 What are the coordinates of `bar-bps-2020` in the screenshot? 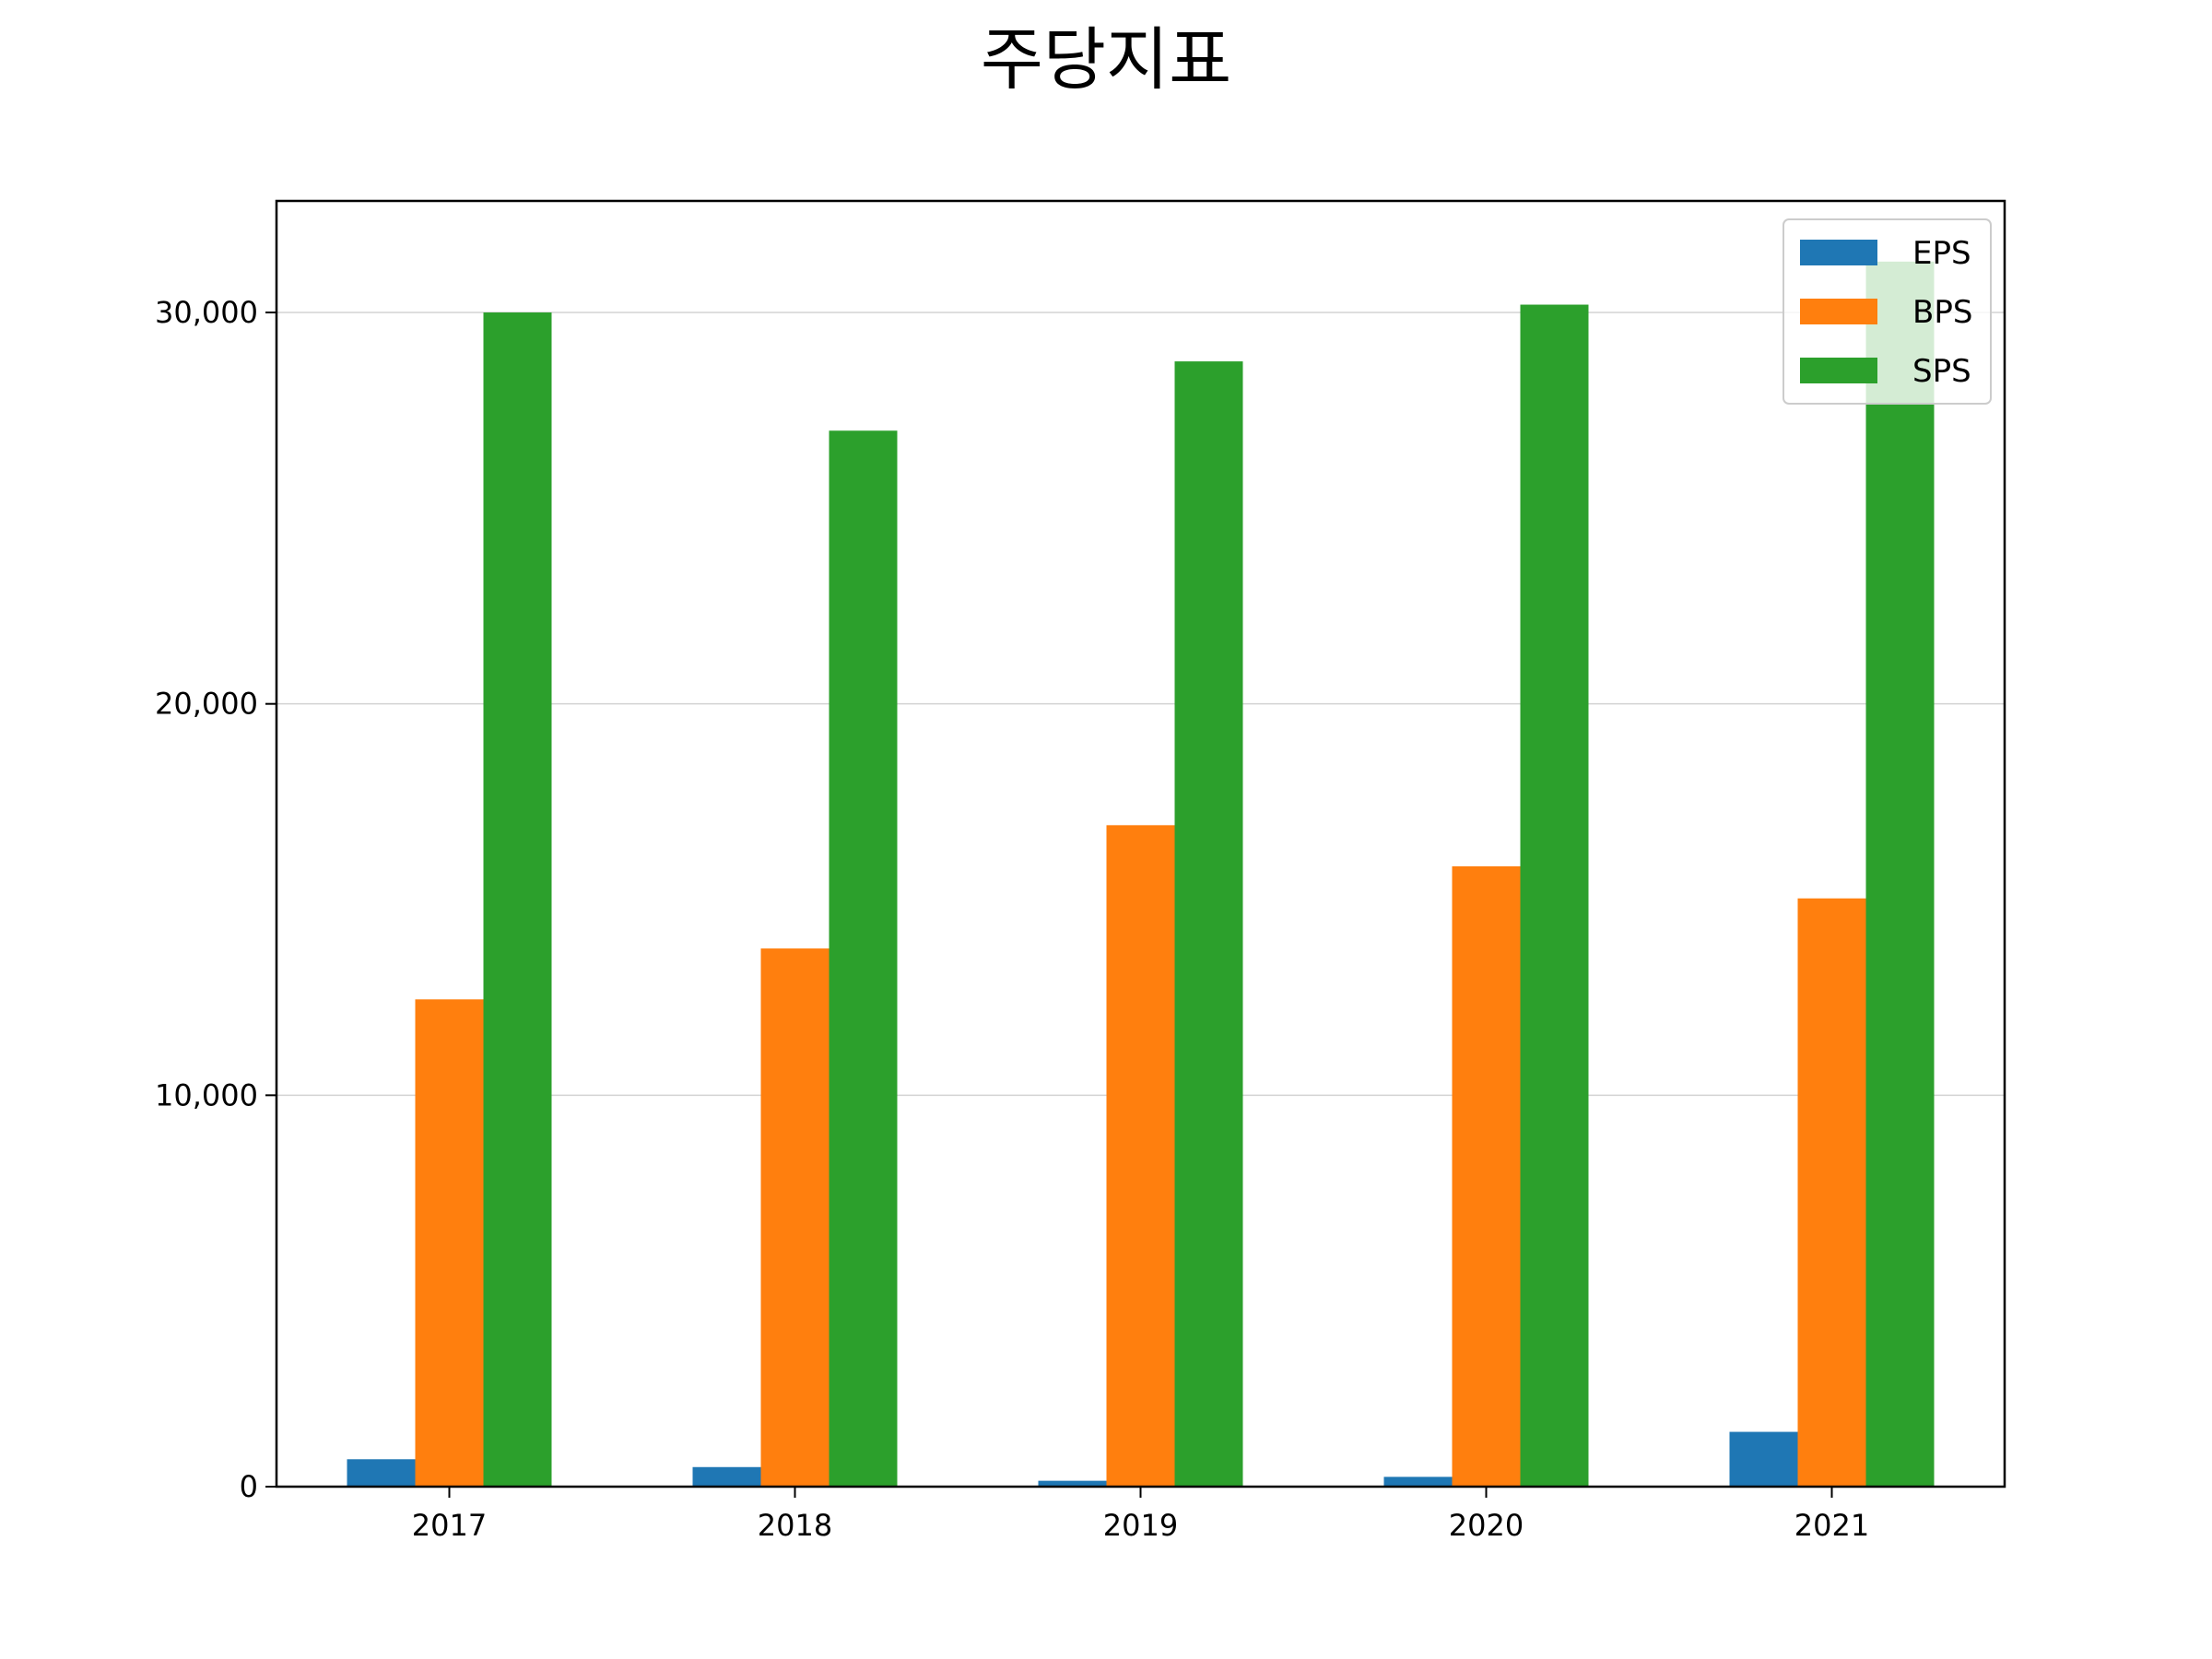 It's located at (1486, 1176).